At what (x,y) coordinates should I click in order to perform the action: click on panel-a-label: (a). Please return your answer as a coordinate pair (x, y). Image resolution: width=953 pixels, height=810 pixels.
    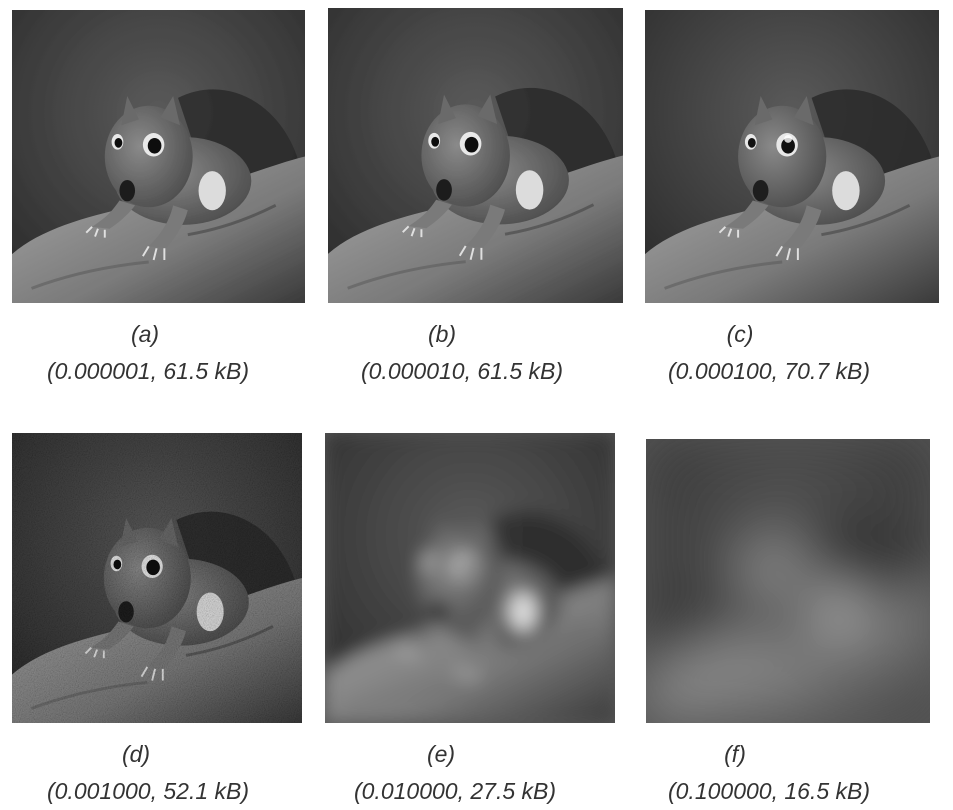
    Looking at the image, I should click on (145, 334).